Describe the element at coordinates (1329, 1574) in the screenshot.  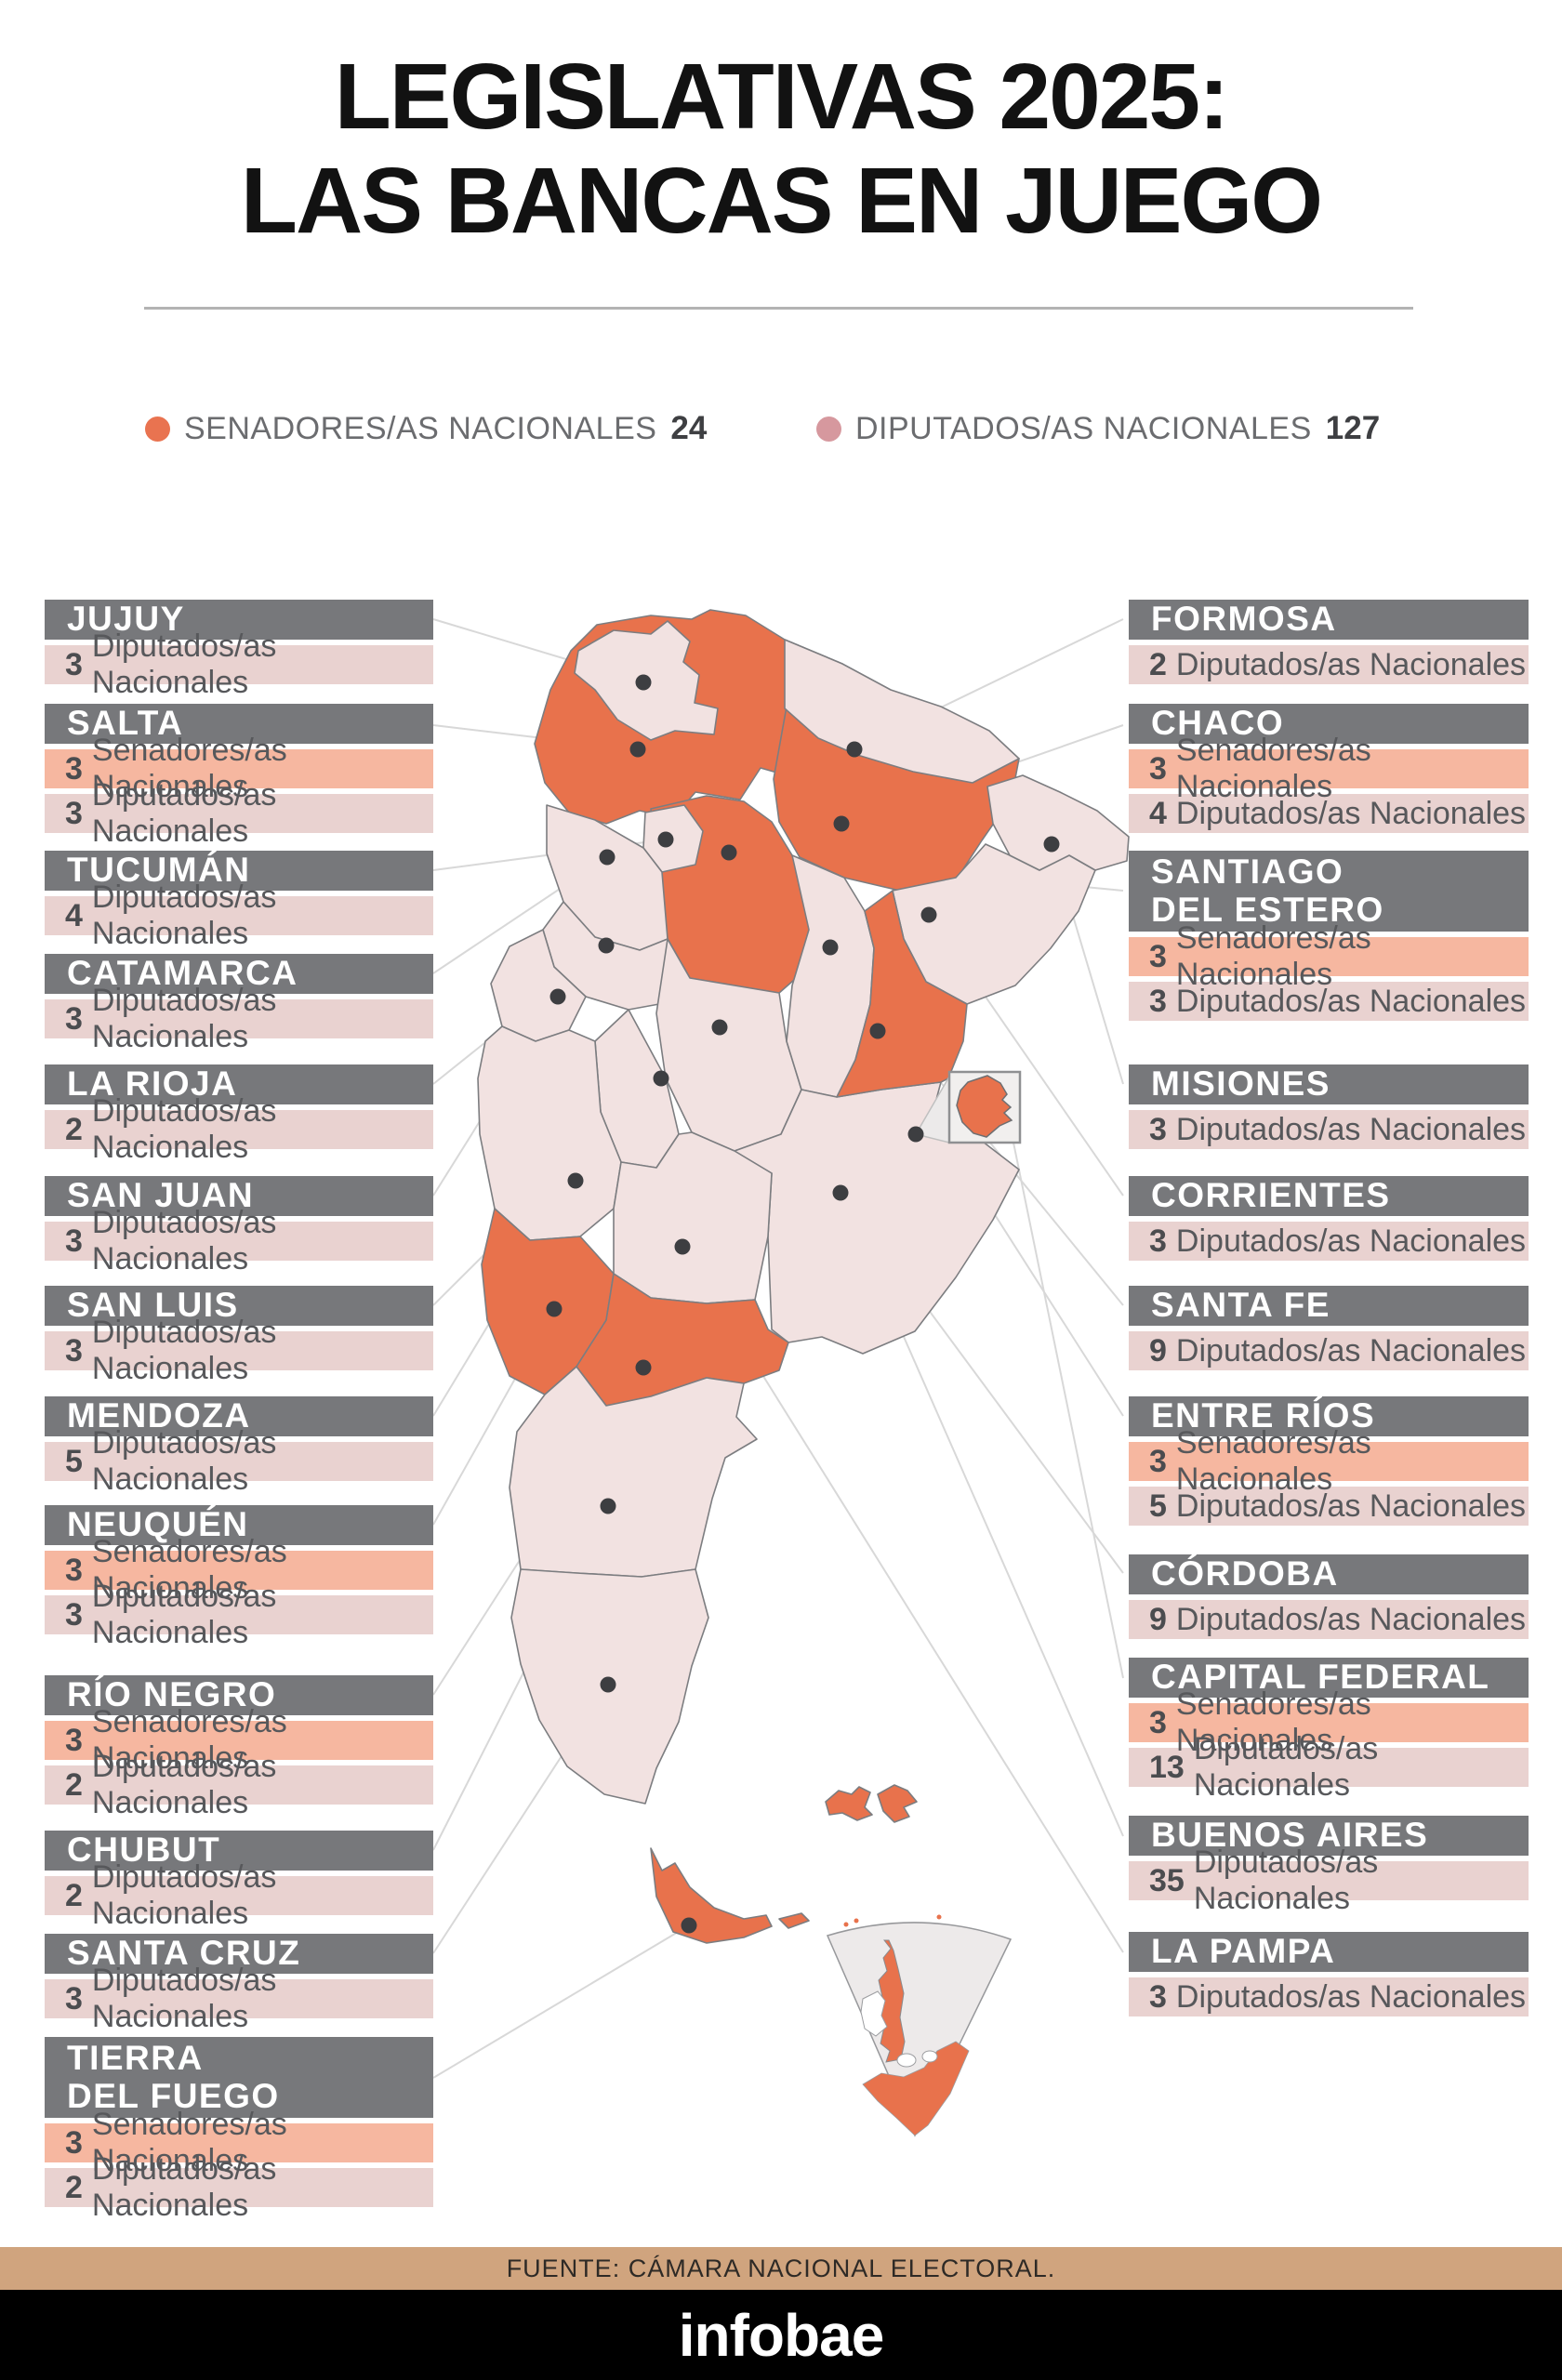
I see `province-name: CÓRDOBA` at that location.